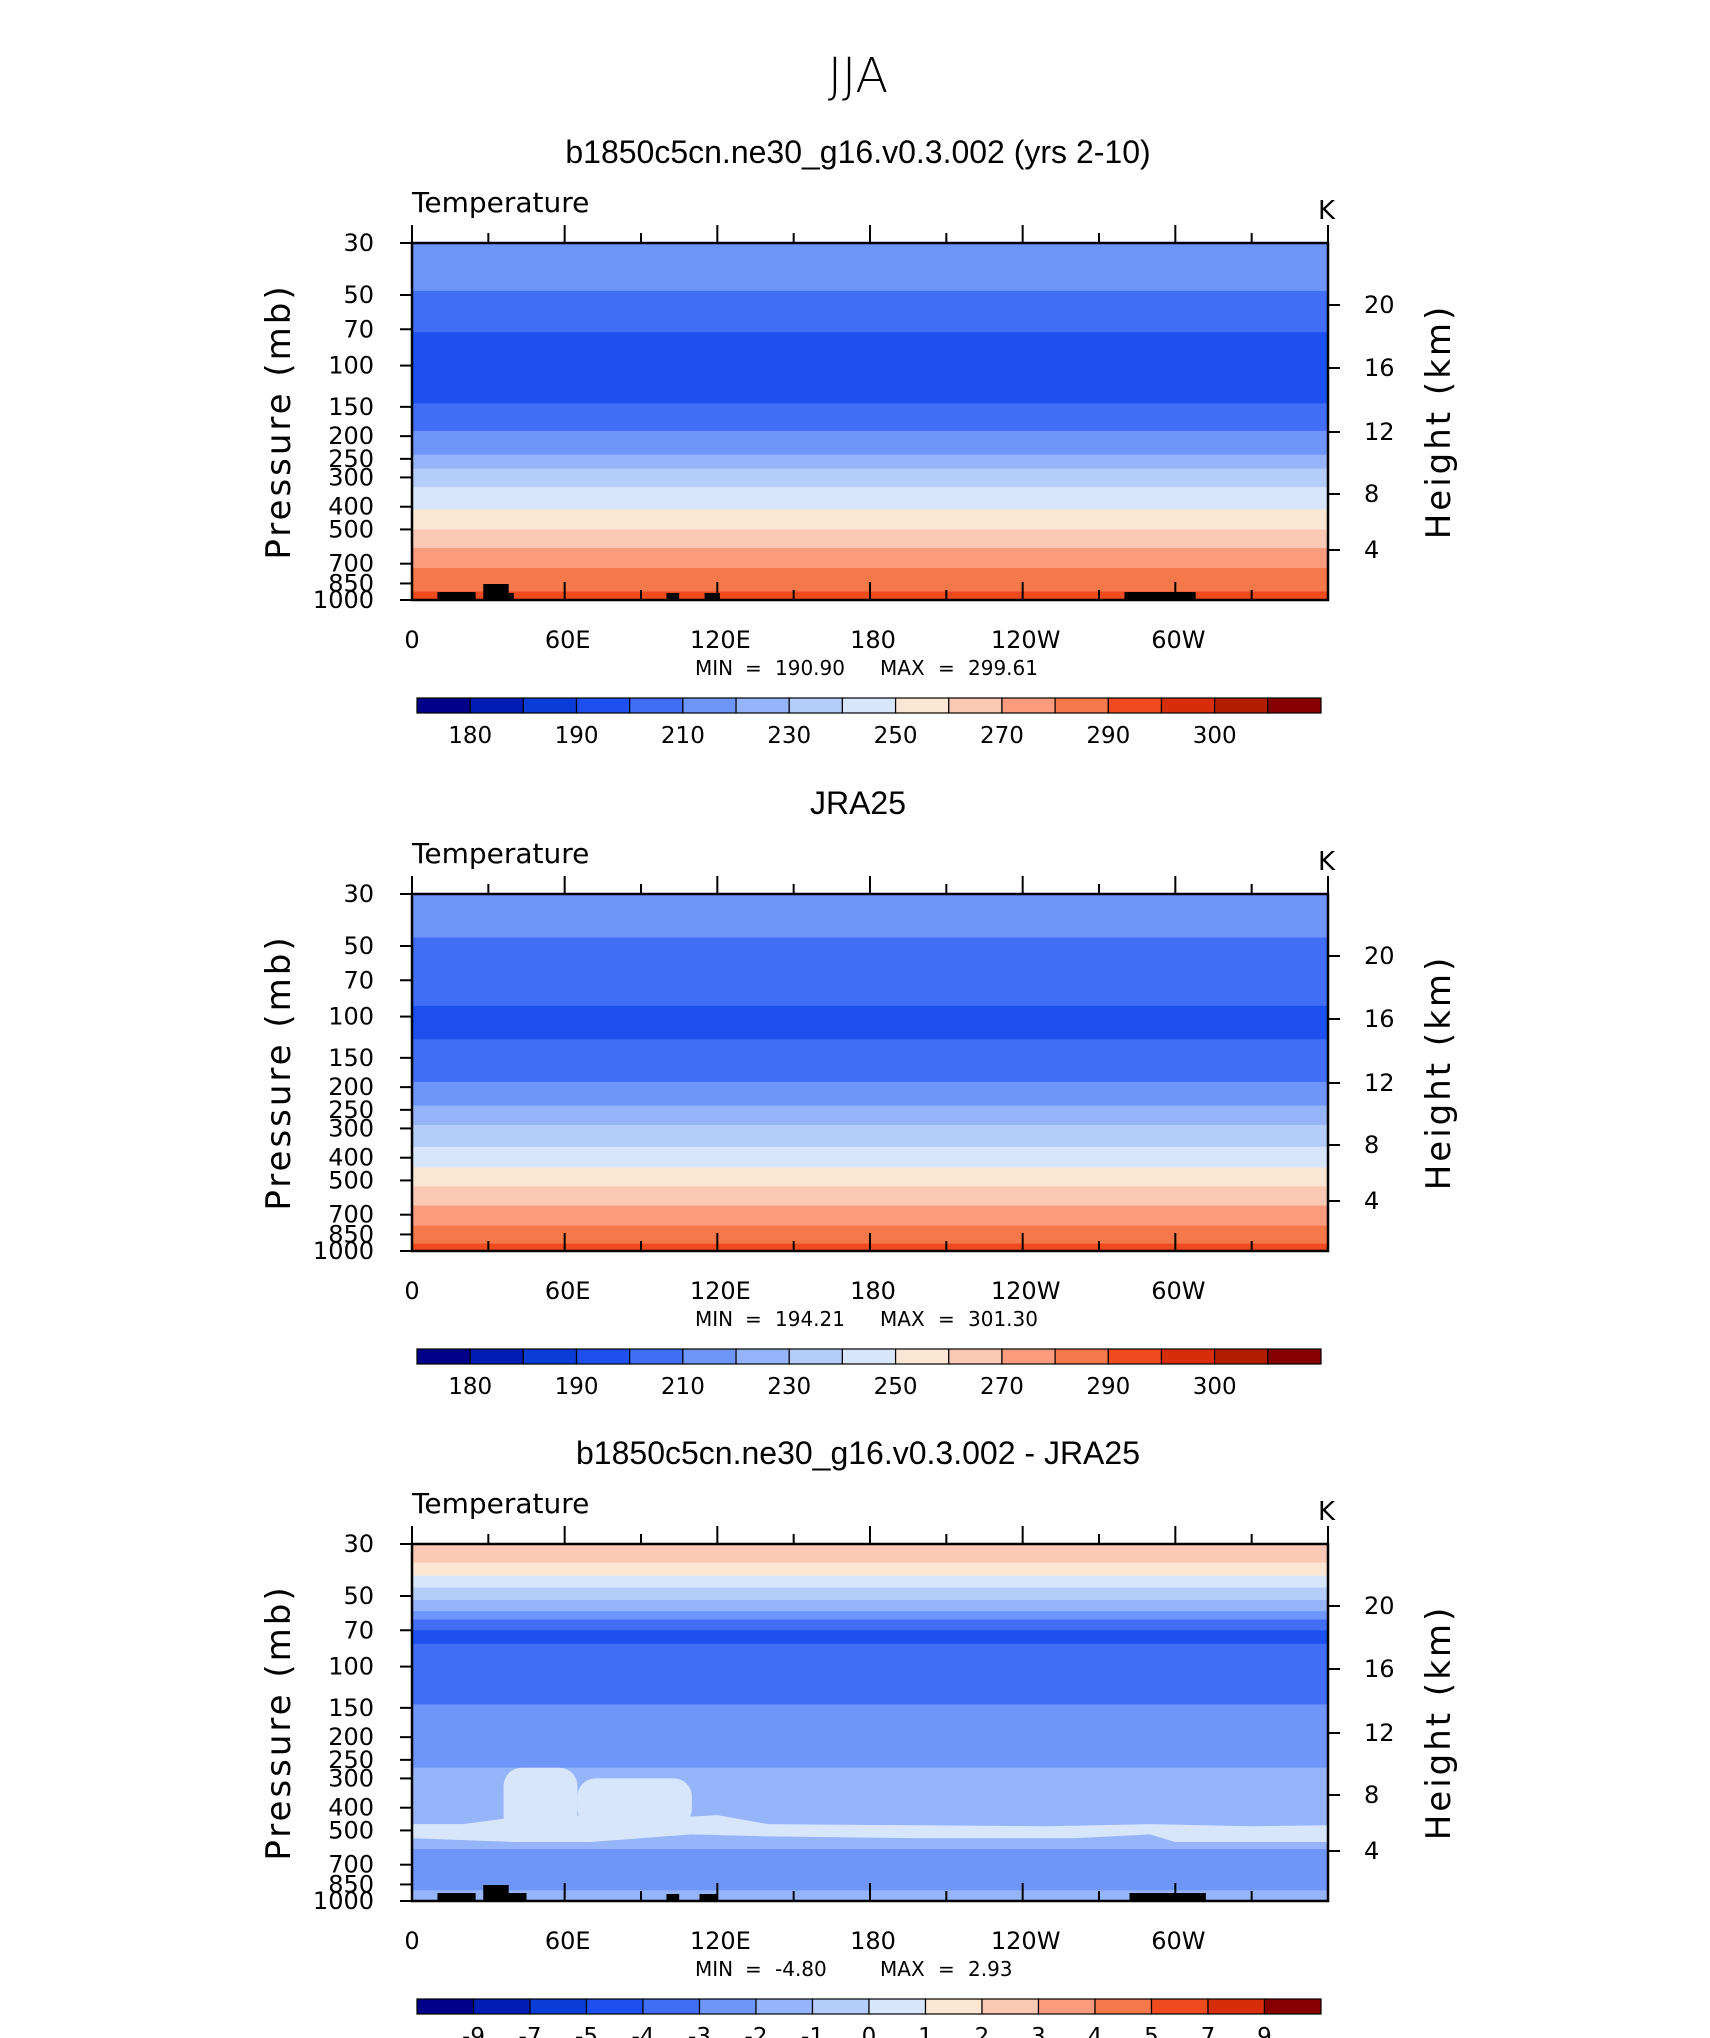  Describe the element at coordinates (1264, 2031) in the screenshot. I see `colorbar-label: 9` at that location.